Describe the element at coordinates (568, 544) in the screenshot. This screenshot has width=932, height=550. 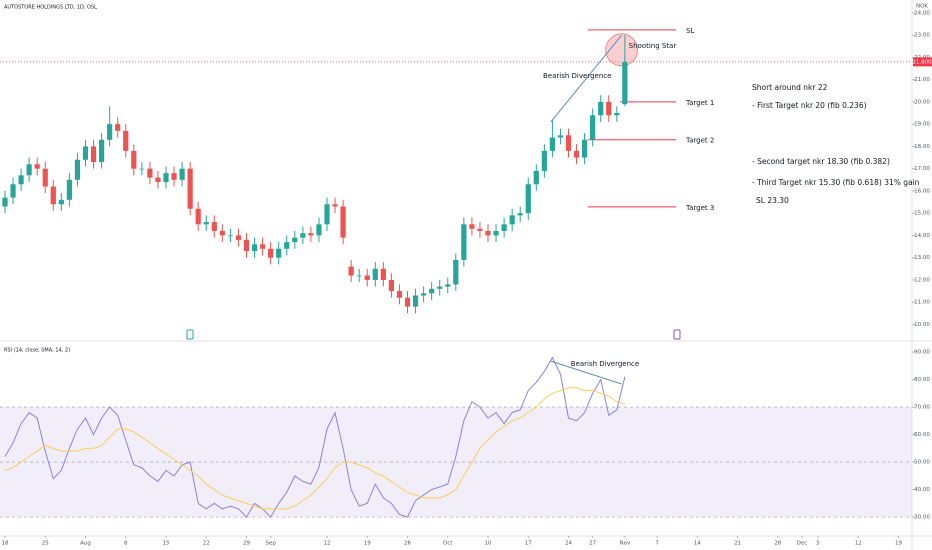
I see `x-tick-label: 24` at that location.